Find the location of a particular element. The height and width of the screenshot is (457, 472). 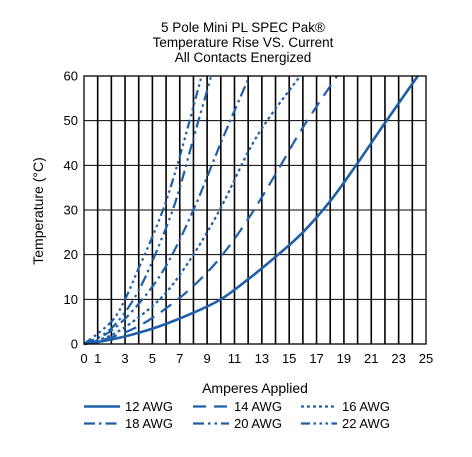

x-tick-label: 7 is located at coordinates (179, 358).